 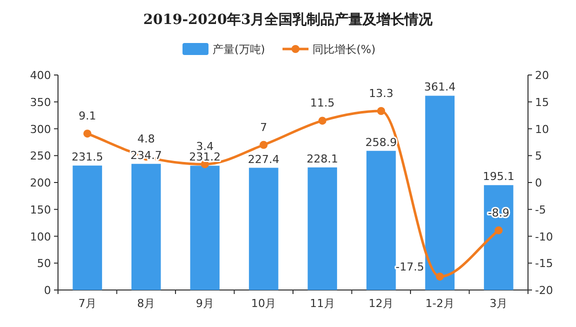 What do you see at coordinates (40, 129) in the screenshot?
I see `y-tick-label: 300` at bounding box center [40, 129].